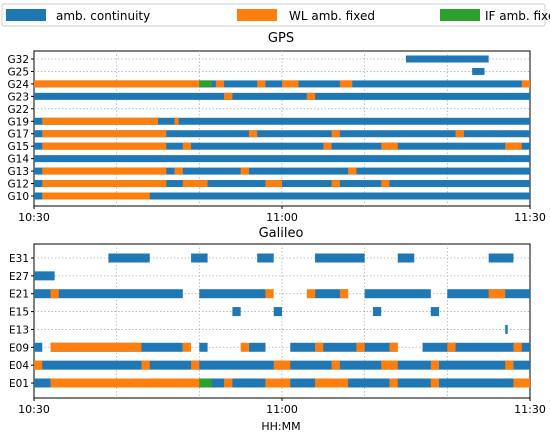 This screenshot has width=550, height=435. I want to click on legend-swatch-wl, so click(257, 15).